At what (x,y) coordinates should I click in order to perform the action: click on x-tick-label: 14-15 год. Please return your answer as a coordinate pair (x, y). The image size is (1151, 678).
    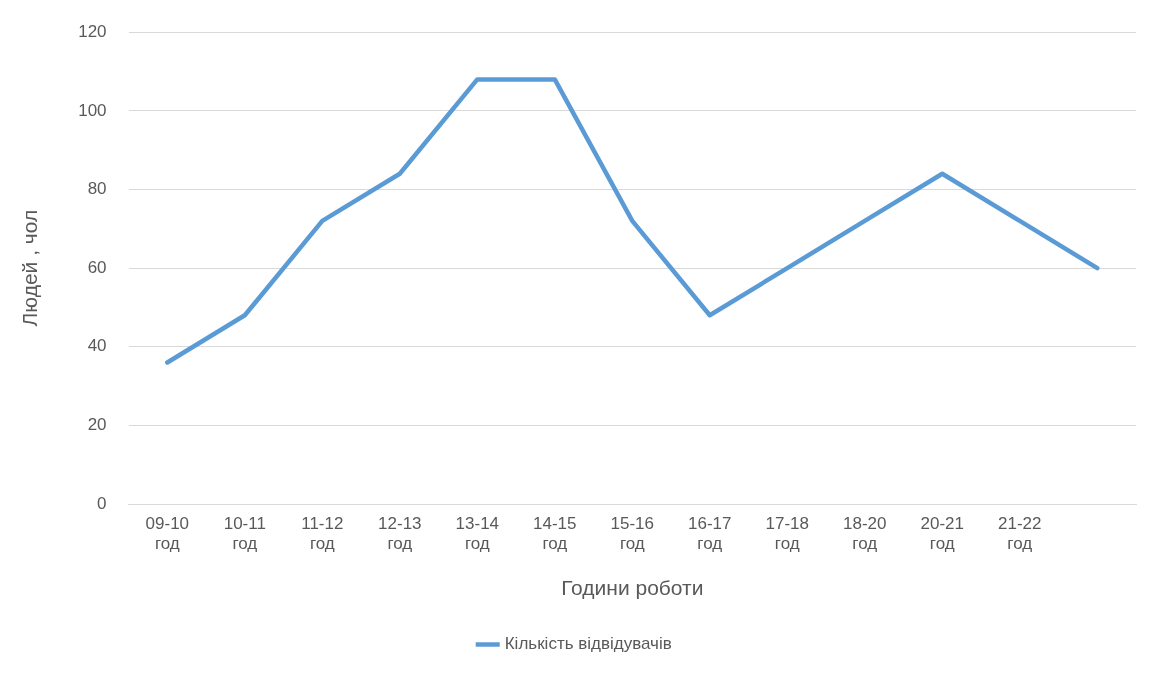
    Looking at the image, I should click on (555, 533).